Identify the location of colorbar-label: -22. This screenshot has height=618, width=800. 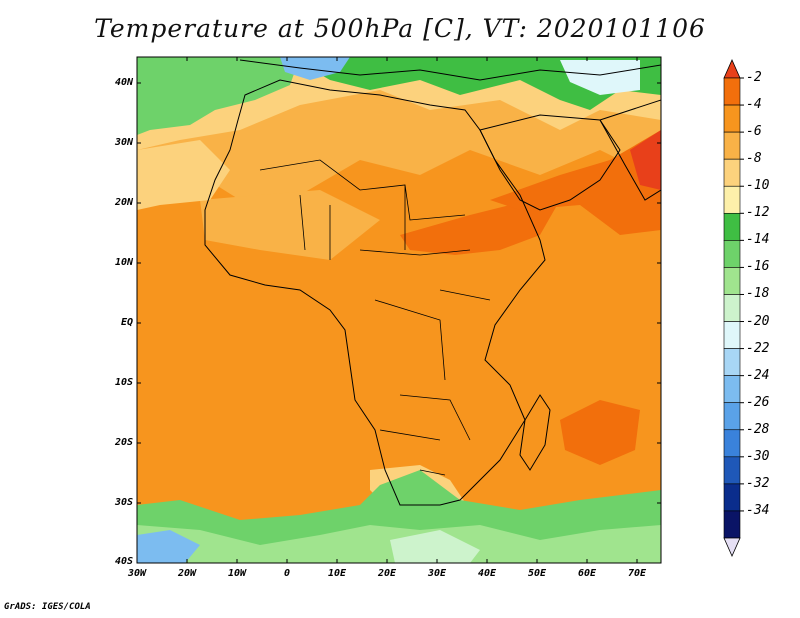
(758, 348).